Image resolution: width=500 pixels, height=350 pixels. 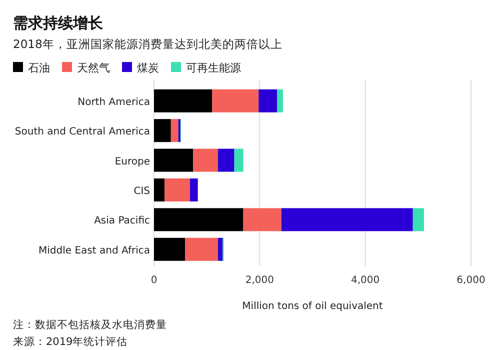 What do you see at coordinates (213, 68) in the screenshot?
I see `legend-label: 可再生能源` at bounding box center [213, 68].